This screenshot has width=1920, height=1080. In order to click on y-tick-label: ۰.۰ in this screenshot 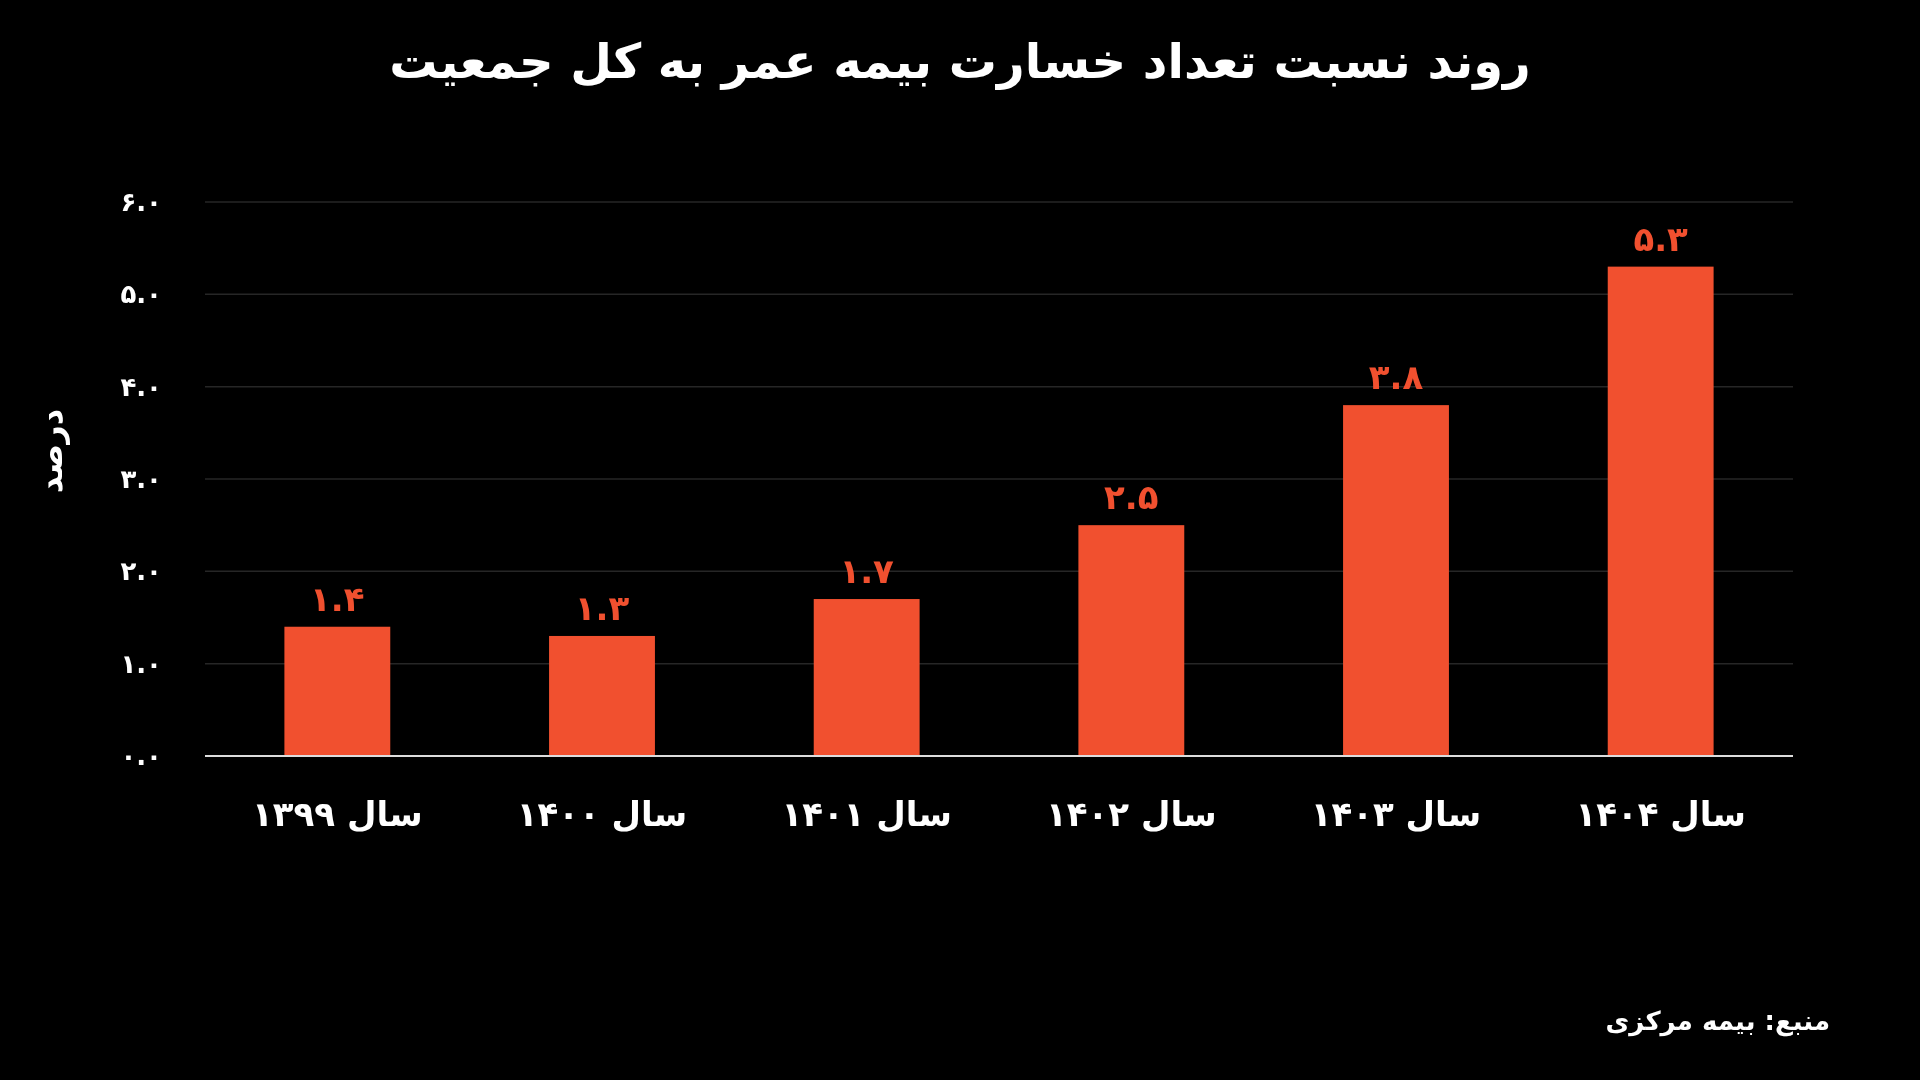, I will do `click(141, 756)`.